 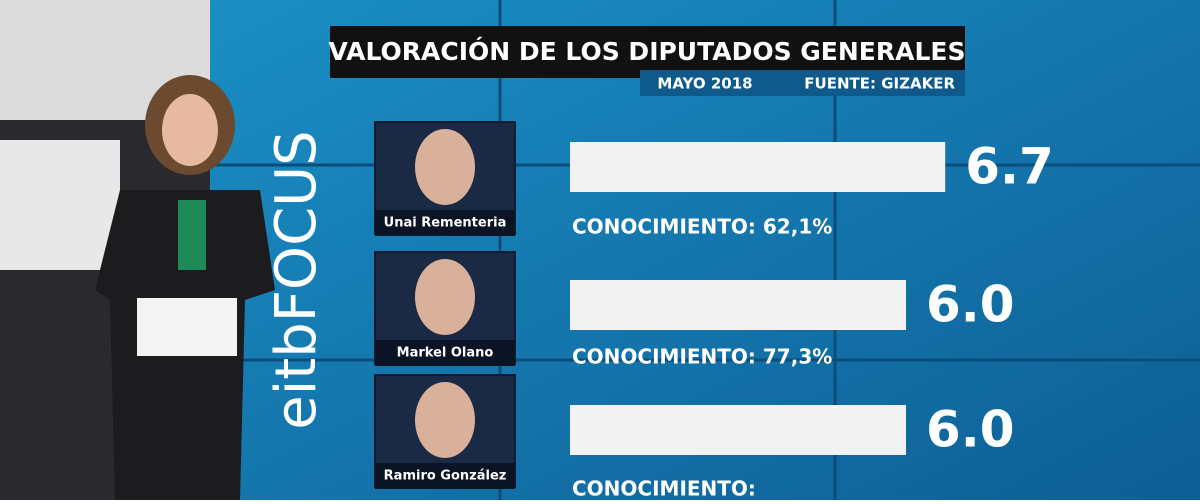 I want to click on annotation: CONOCIMIENTO: 62,1%, so click(x=702, y=227).